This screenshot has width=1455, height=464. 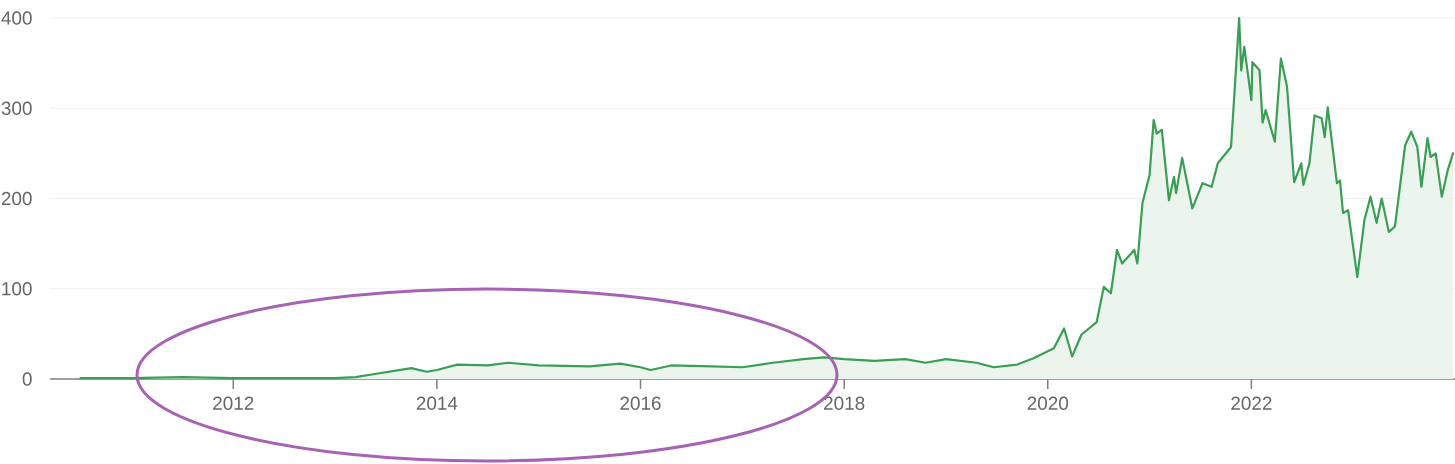 I want to click on x-tick-label: 2022, so click(x=1251, y=403).